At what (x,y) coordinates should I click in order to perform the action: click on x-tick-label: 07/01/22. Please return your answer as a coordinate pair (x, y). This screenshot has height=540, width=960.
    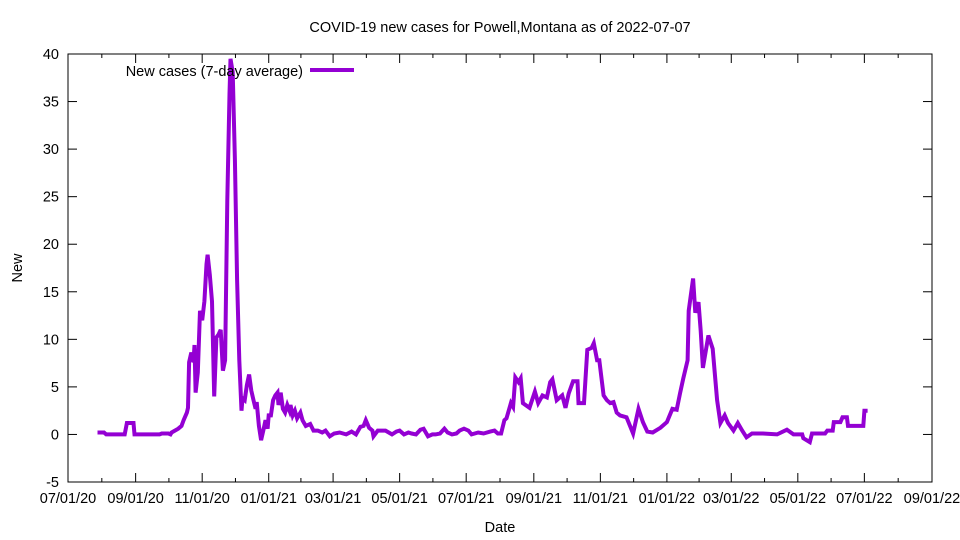
    Looking at the image, I should click on (864, 499).